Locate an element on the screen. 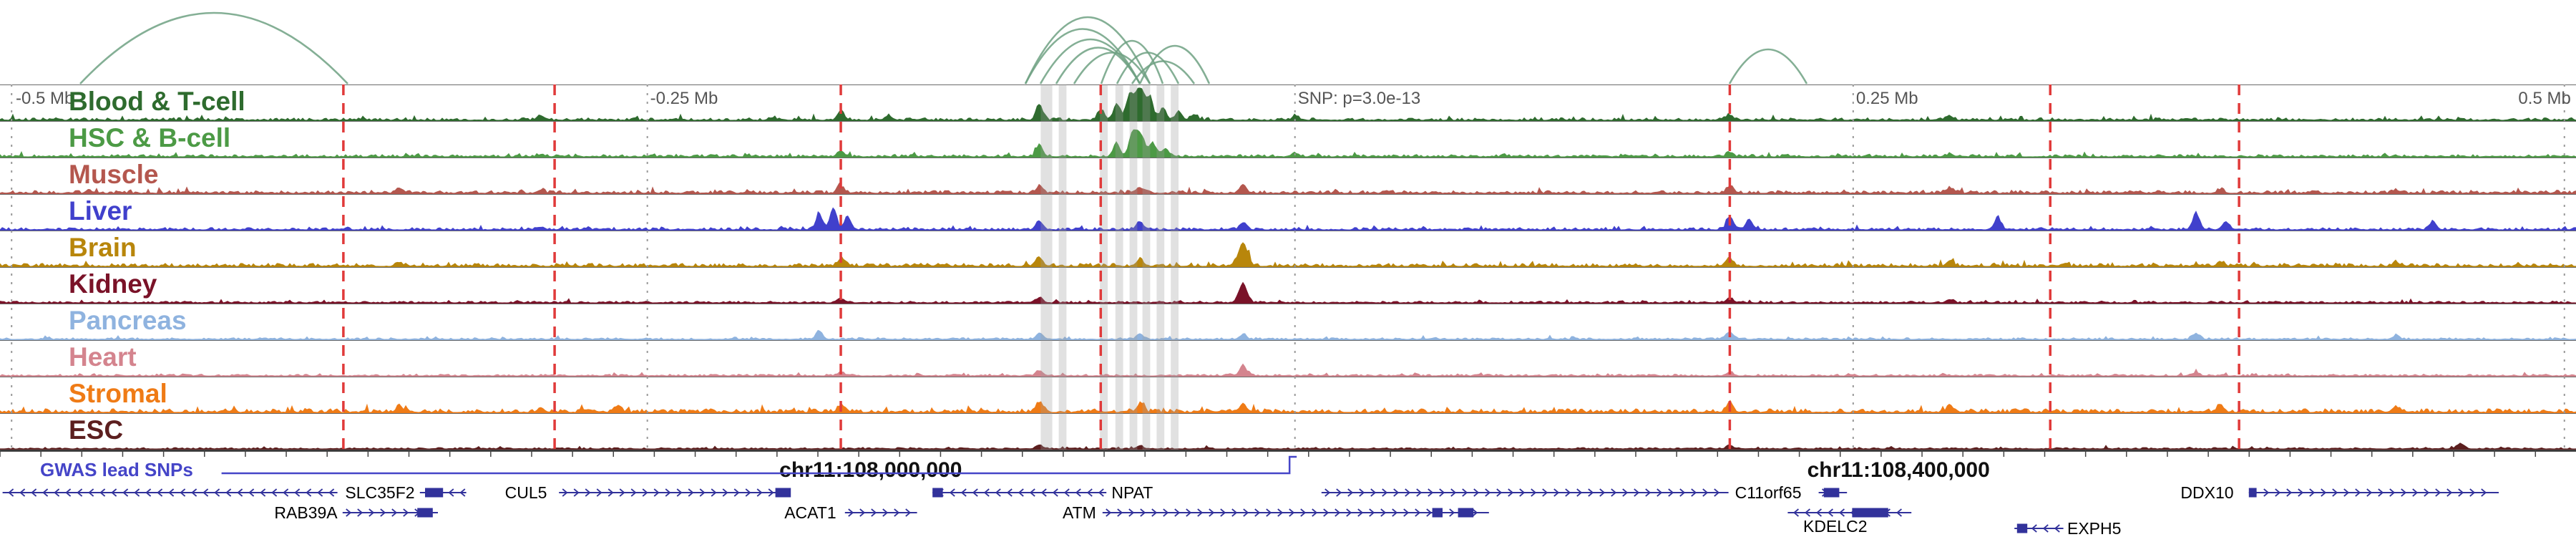 This screenshot has height=537, width=2576. coordinate-label: chr11:108,000,000 is located at coordinates (870, 470).